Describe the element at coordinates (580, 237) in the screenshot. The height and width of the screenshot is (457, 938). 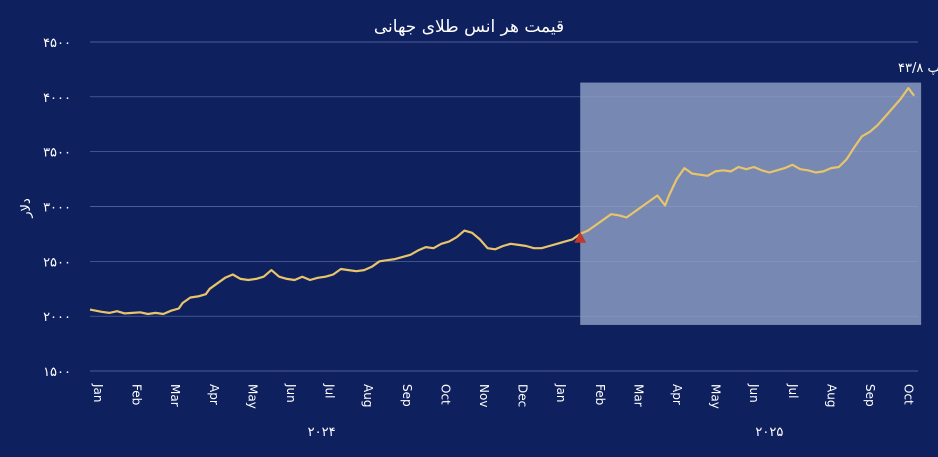
I see `inauguration-marker` at that location.